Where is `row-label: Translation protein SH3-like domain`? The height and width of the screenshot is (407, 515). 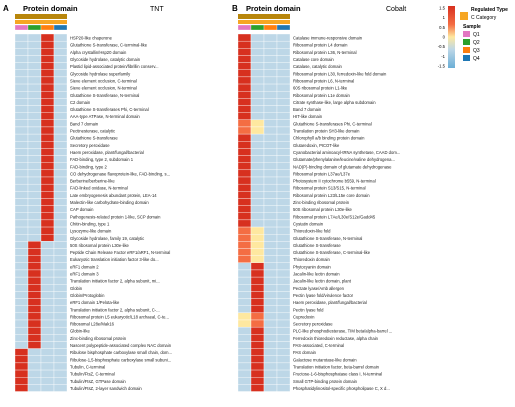 row-label: Translation protein SH3-like domain is located at coordinates (326, 131).